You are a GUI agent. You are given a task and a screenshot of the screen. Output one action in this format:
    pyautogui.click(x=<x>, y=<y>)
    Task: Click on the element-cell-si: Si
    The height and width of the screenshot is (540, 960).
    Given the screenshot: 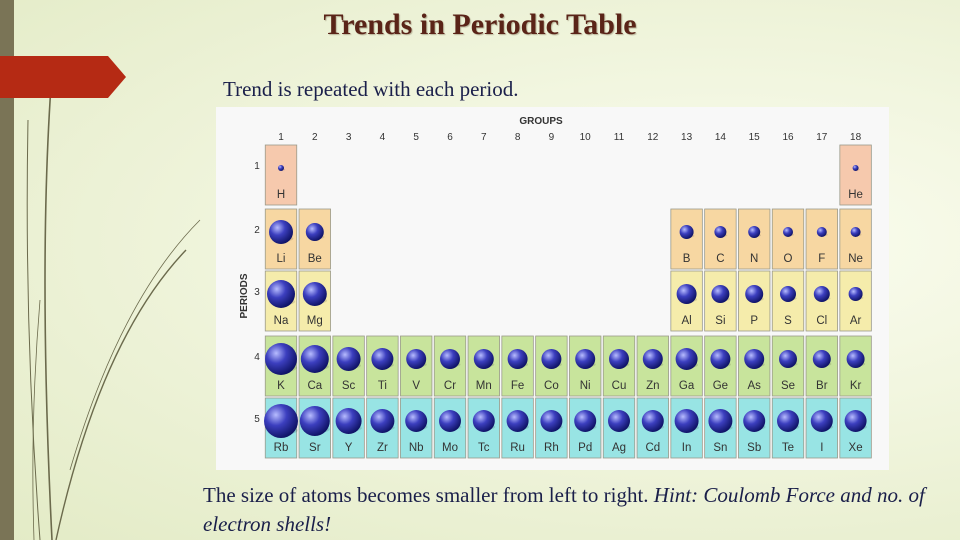 What is the action you would take?
    pyautogui.click(x=720, y=301)
    